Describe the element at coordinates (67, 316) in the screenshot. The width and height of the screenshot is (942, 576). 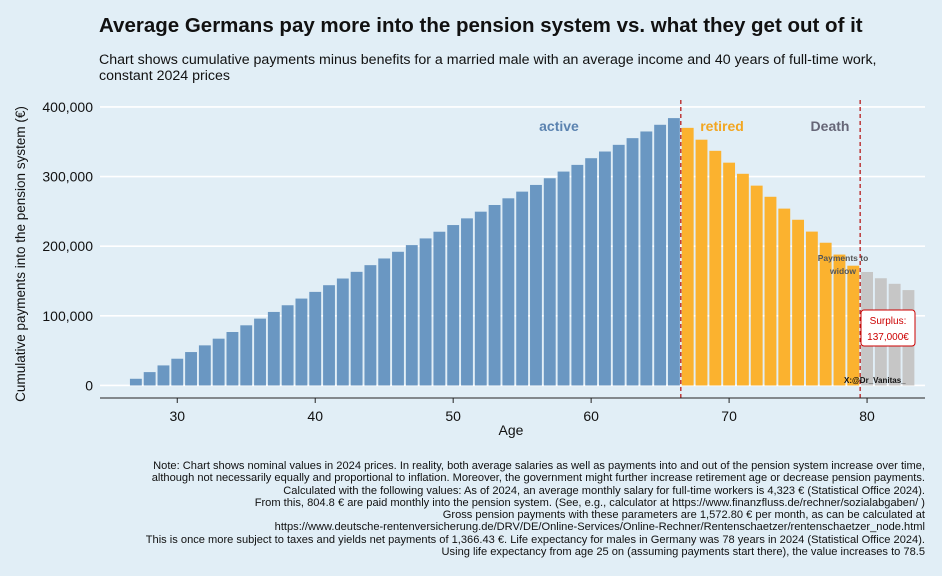
I see `y-tick-label: 100,000` at that location.